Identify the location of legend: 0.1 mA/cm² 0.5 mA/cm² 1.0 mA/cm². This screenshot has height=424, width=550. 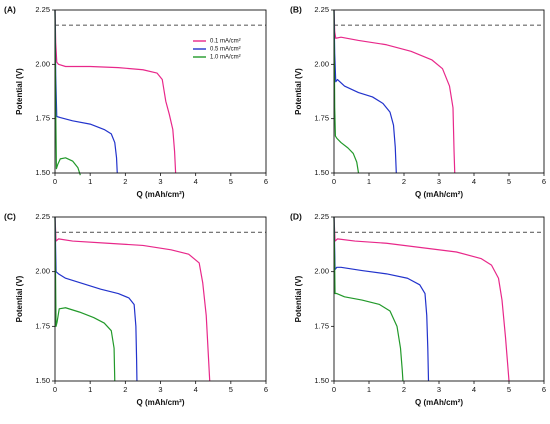
(217, 50).